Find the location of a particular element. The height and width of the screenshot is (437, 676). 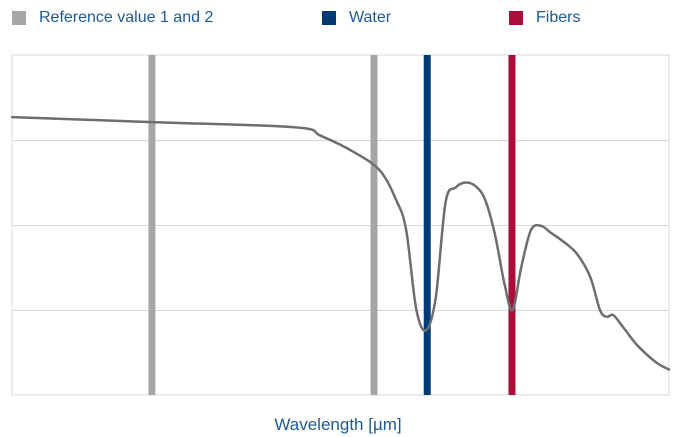

legend-item-reference: Reference value 1 and 2 is located at coordinates (112, 18).